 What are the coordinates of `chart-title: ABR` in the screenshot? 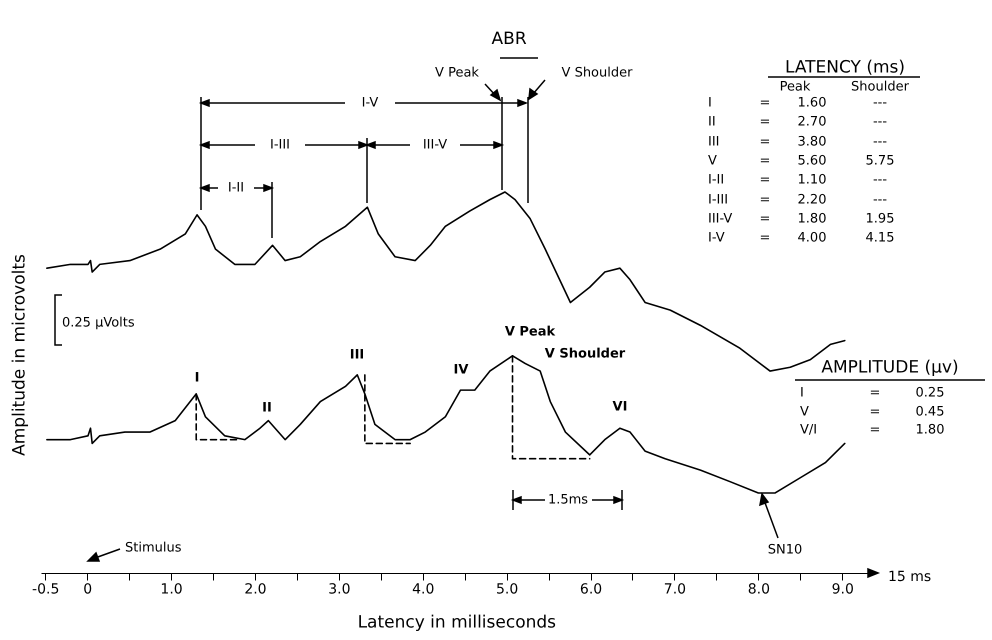 It's located at (509, 39).